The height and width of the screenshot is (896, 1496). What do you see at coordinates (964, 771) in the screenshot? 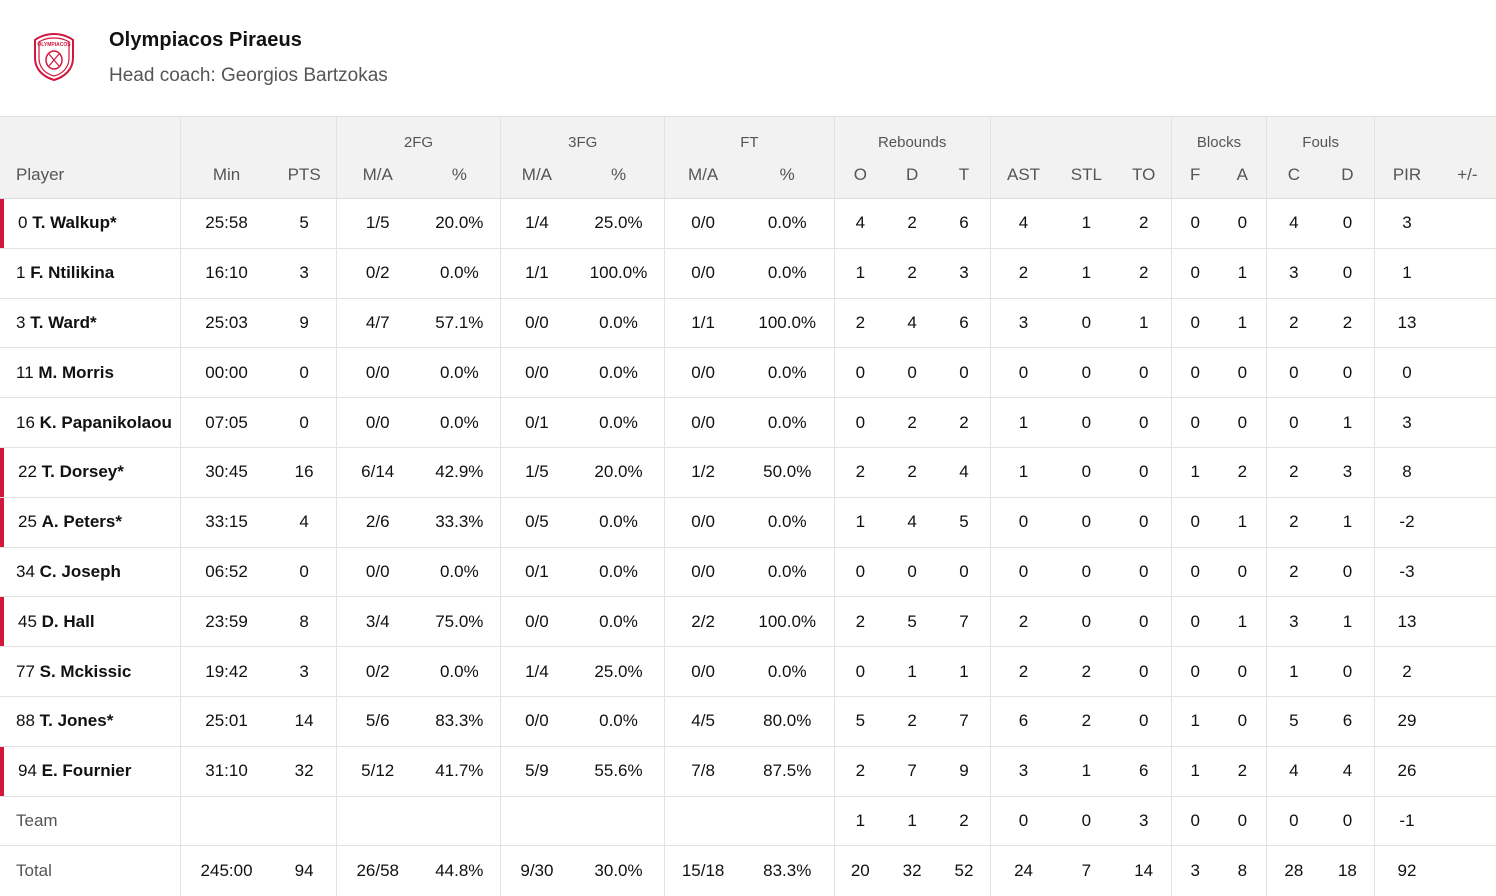
I see `stat-reb-t: 9` at bounding box center [964, 771].